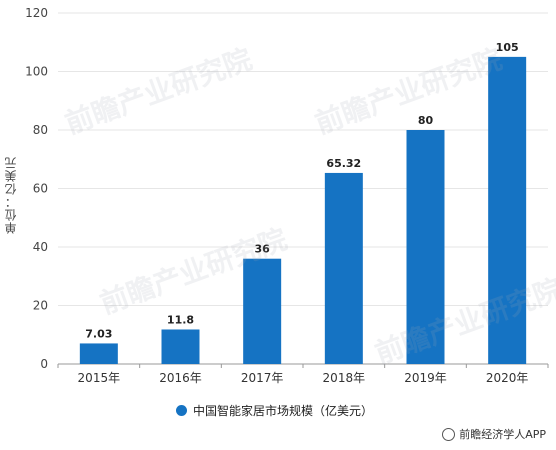 The image size is (556, 450). I want to click on y-tick-label: 100, so click(36, 72).